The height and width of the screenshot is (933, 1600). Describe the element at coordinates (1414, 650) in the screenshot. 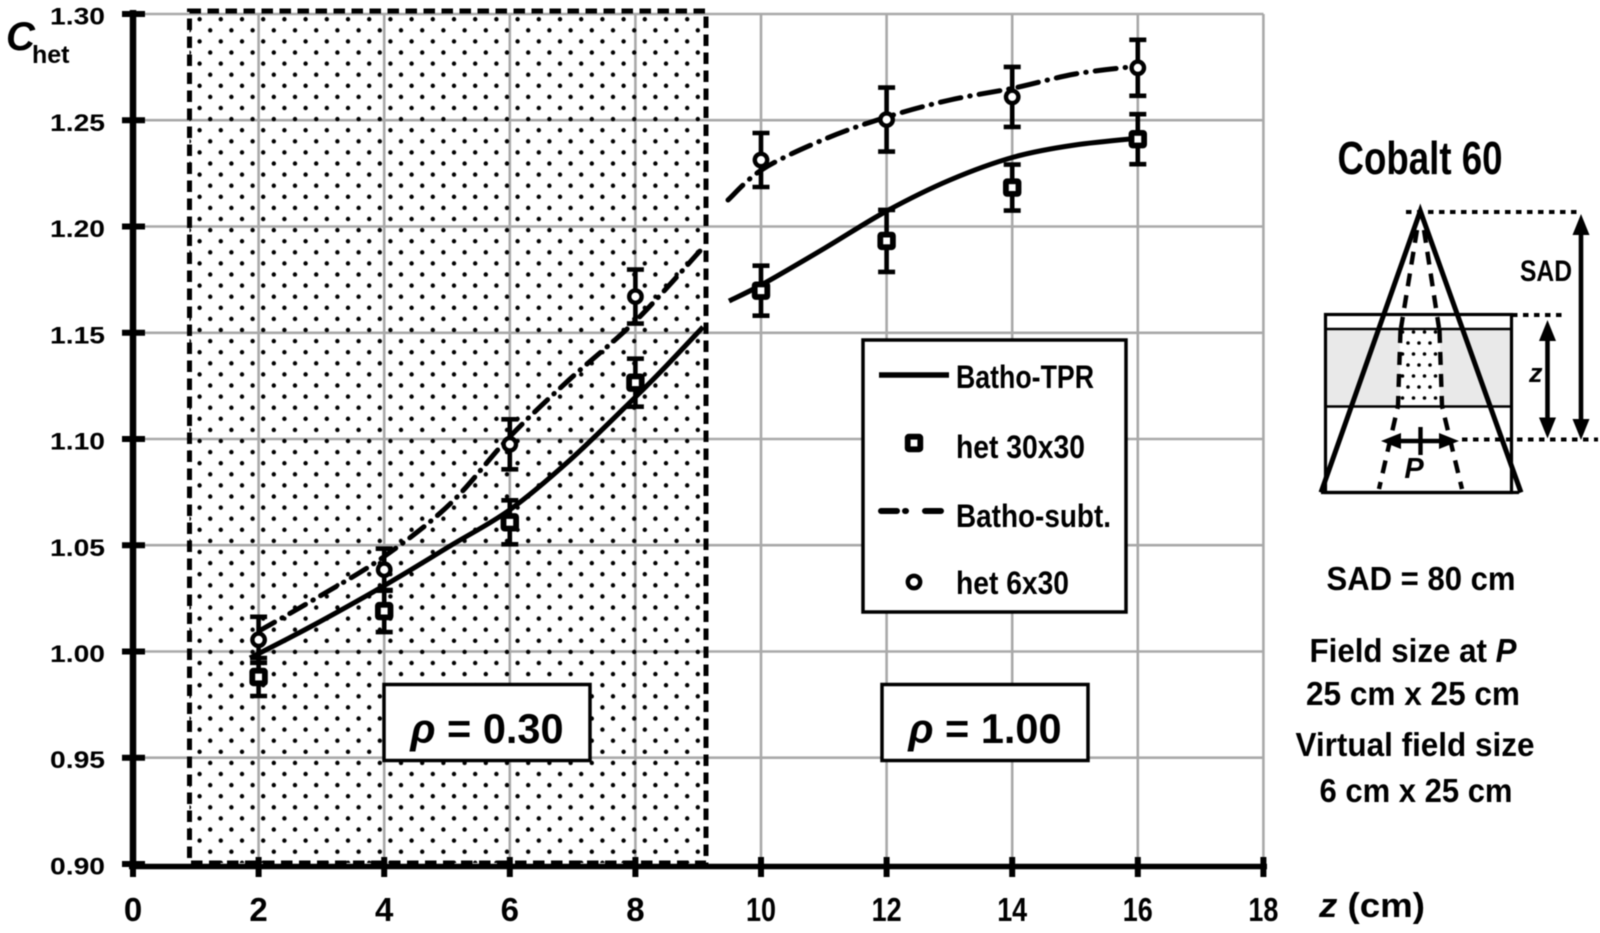

I see `svg-text: Field size at P` at that location.